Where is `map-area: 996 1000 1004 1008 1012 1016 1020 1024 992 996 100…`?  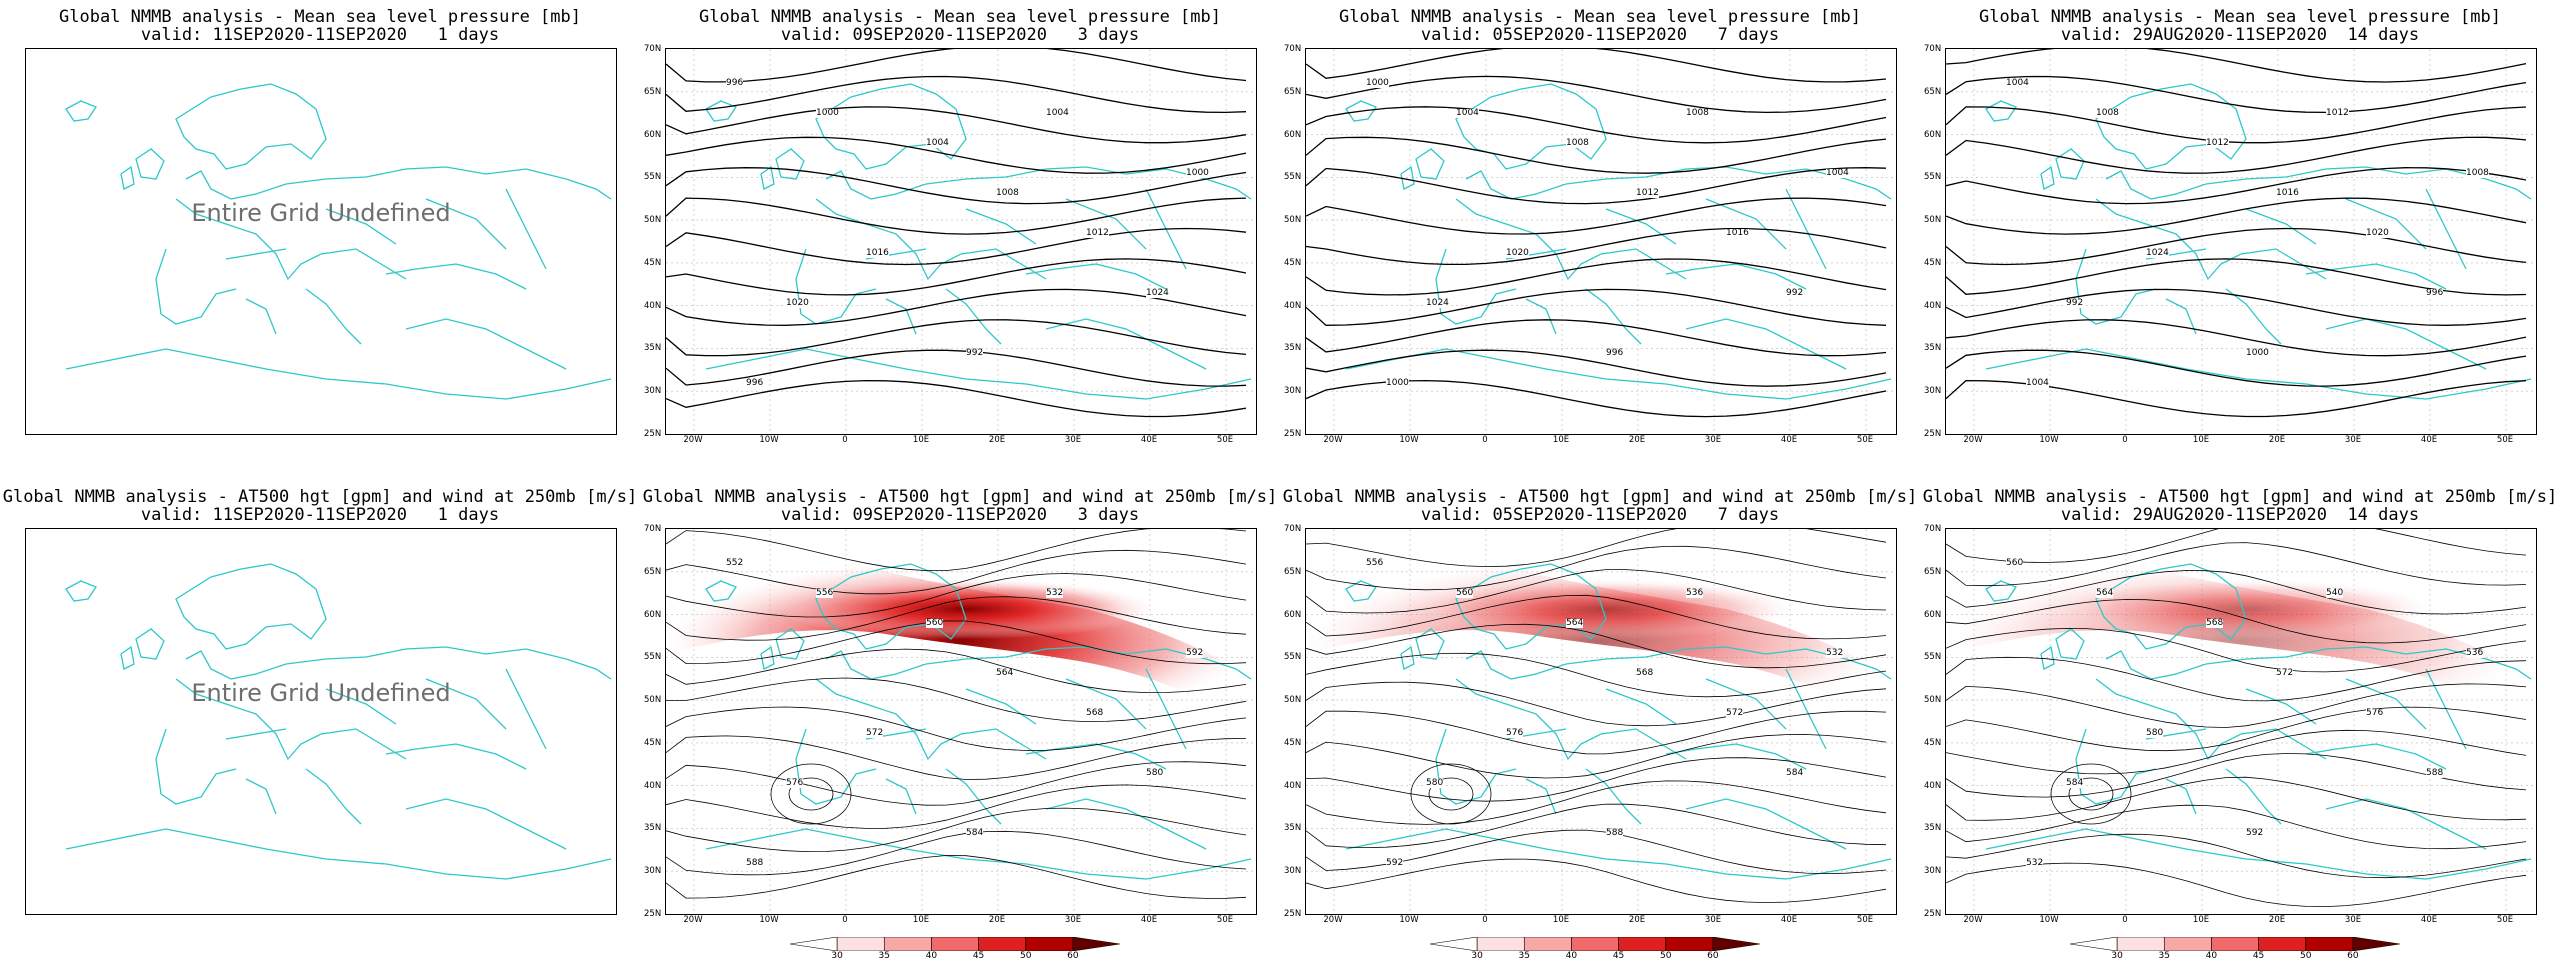 map-area: 996 1000 1004 1008 1012 1016 1020 1024 992 996 100… is located at coordinates (961, 241).